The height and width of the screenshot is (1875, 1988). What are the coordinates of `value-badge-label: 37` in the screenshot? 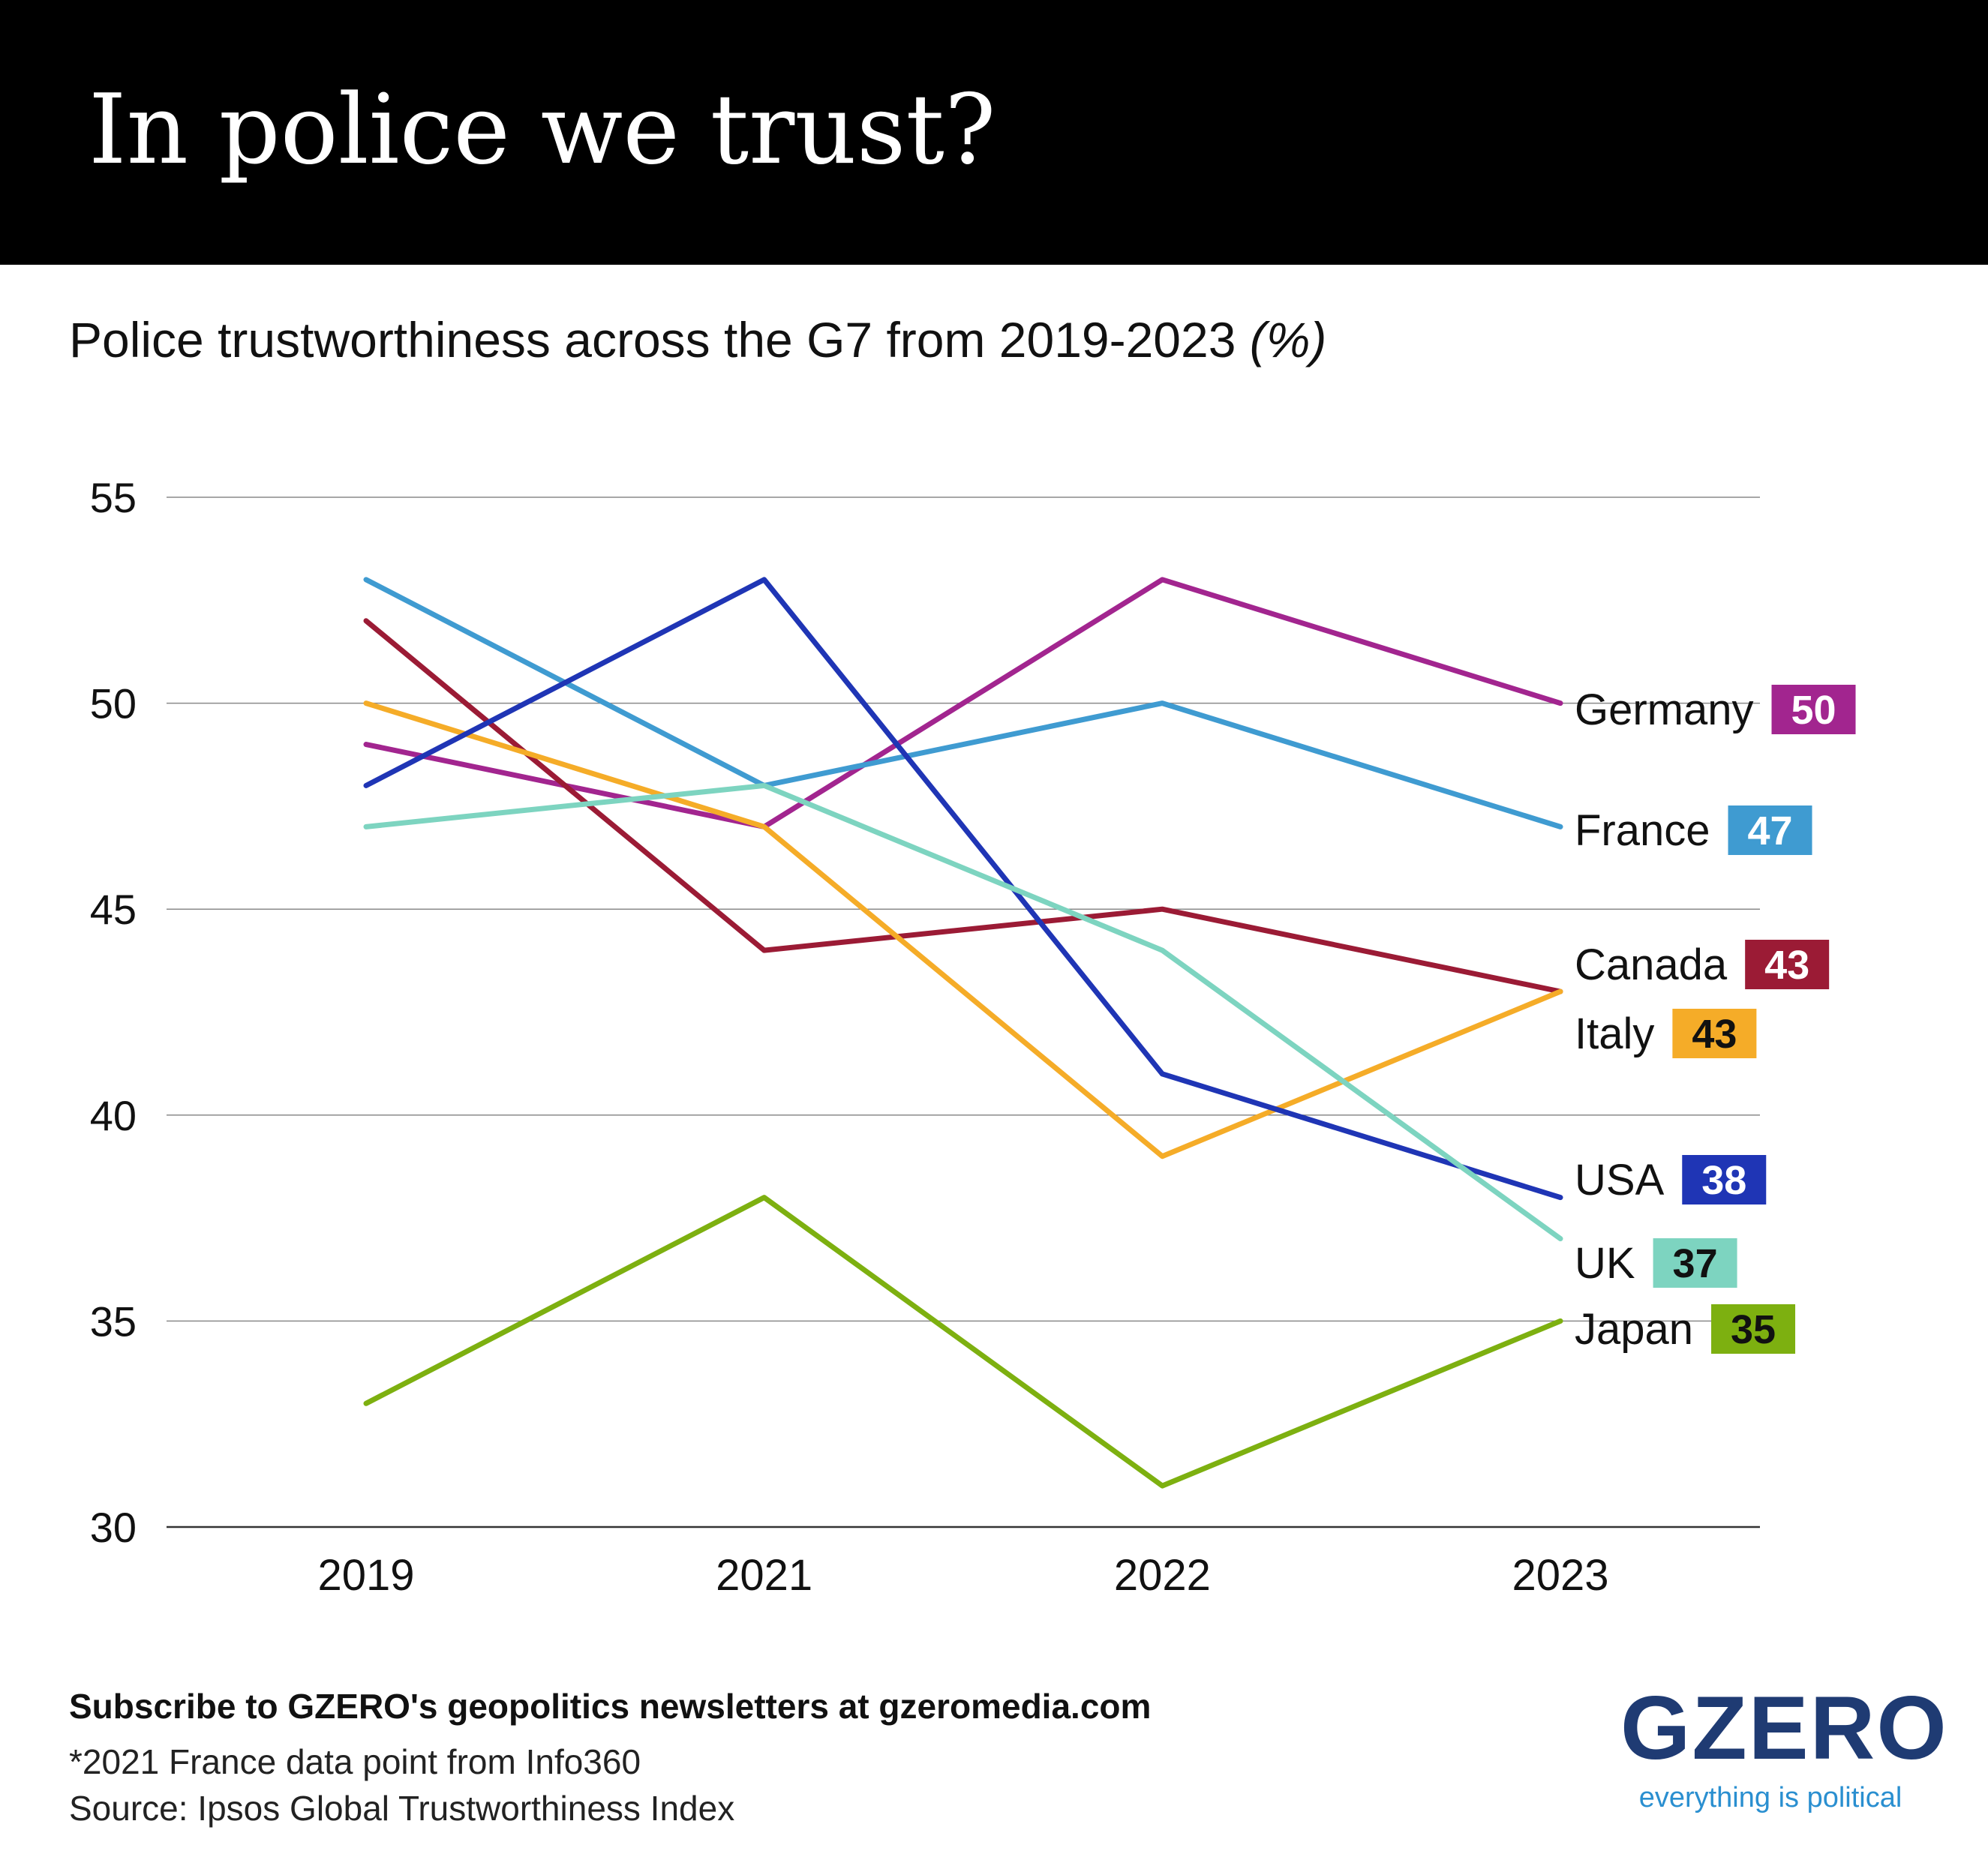 It's located at (1695, 1263).